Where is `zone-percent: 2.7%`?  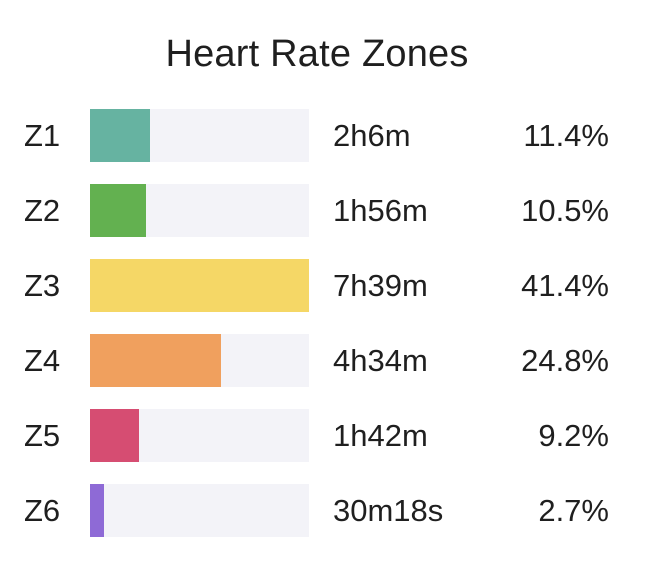 zone-percent: 2.7% is located at coordinates (573, 510).